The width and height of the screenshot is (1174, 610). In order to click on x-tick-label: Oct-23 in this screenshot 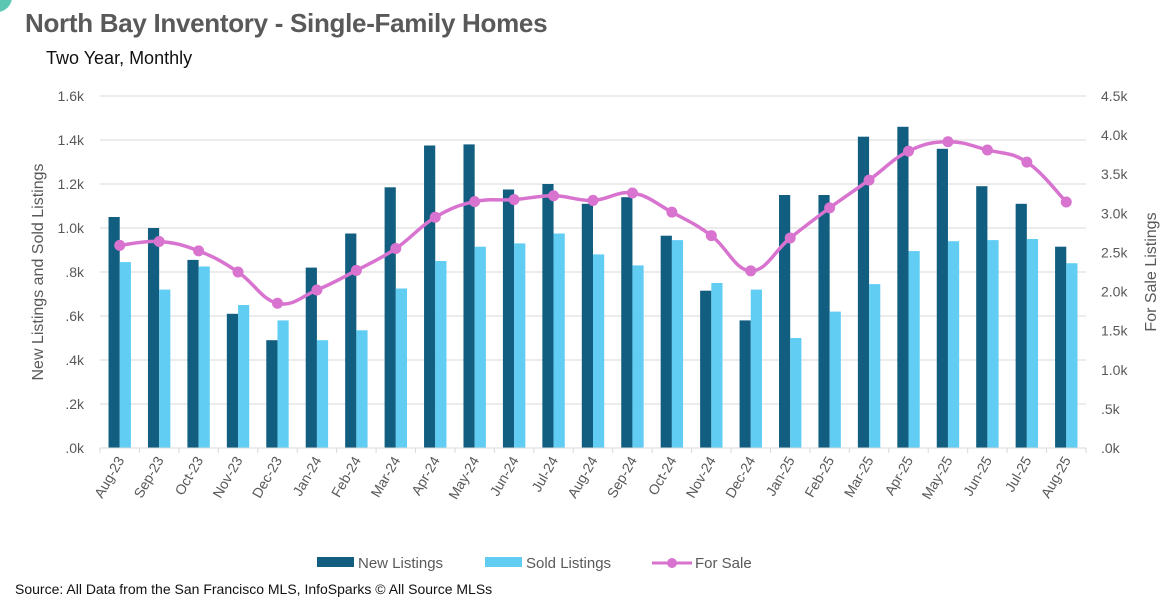, I will do `click(188, 475)`.